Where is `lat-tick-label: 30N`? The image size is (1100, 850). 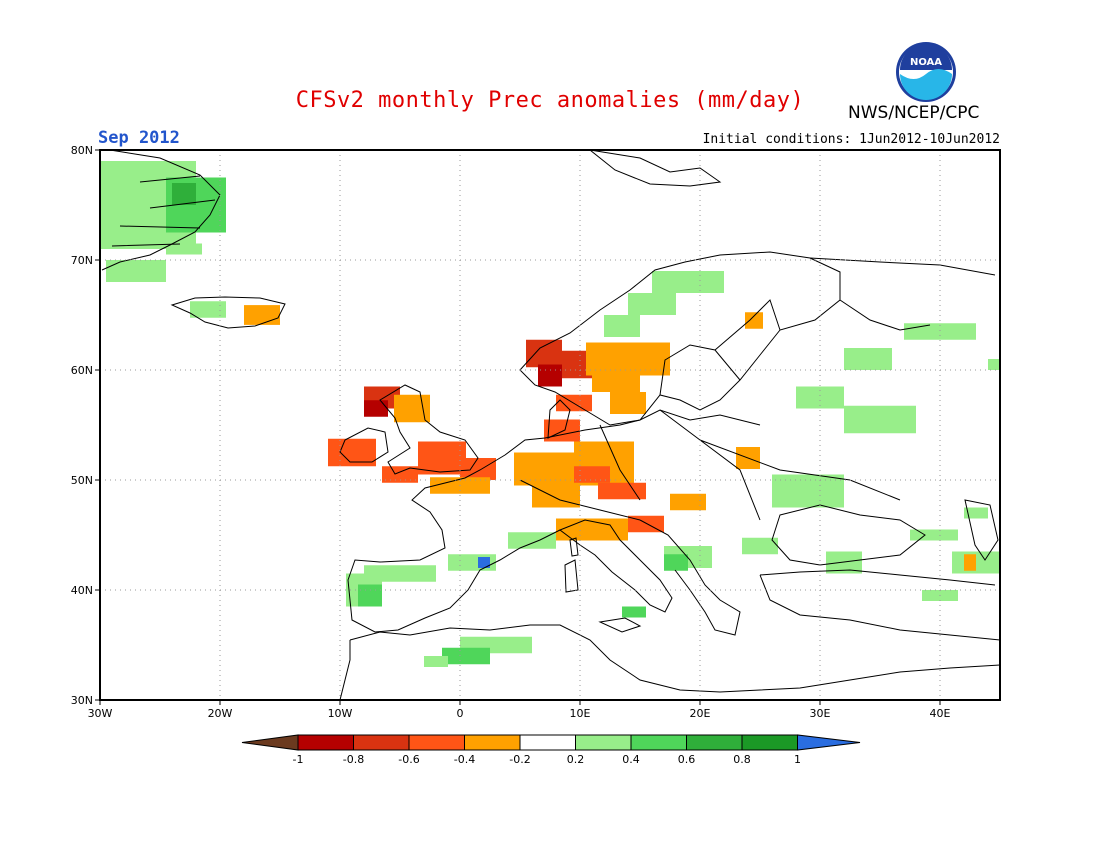 lat-tick-label: 30N is located at coordinates (82, 700).